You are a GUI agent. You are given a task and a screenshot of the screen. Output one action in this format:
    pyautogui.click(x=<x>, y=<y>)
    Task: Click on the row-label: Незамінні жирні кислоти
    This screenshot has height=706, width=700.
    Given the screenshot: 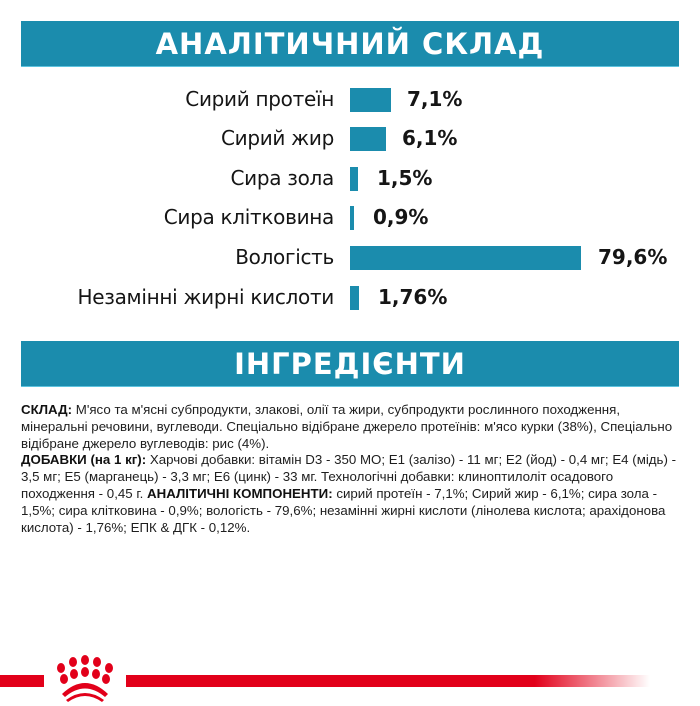 What is the action you would take?
    pyautogui.click(x=206, y=297)
    